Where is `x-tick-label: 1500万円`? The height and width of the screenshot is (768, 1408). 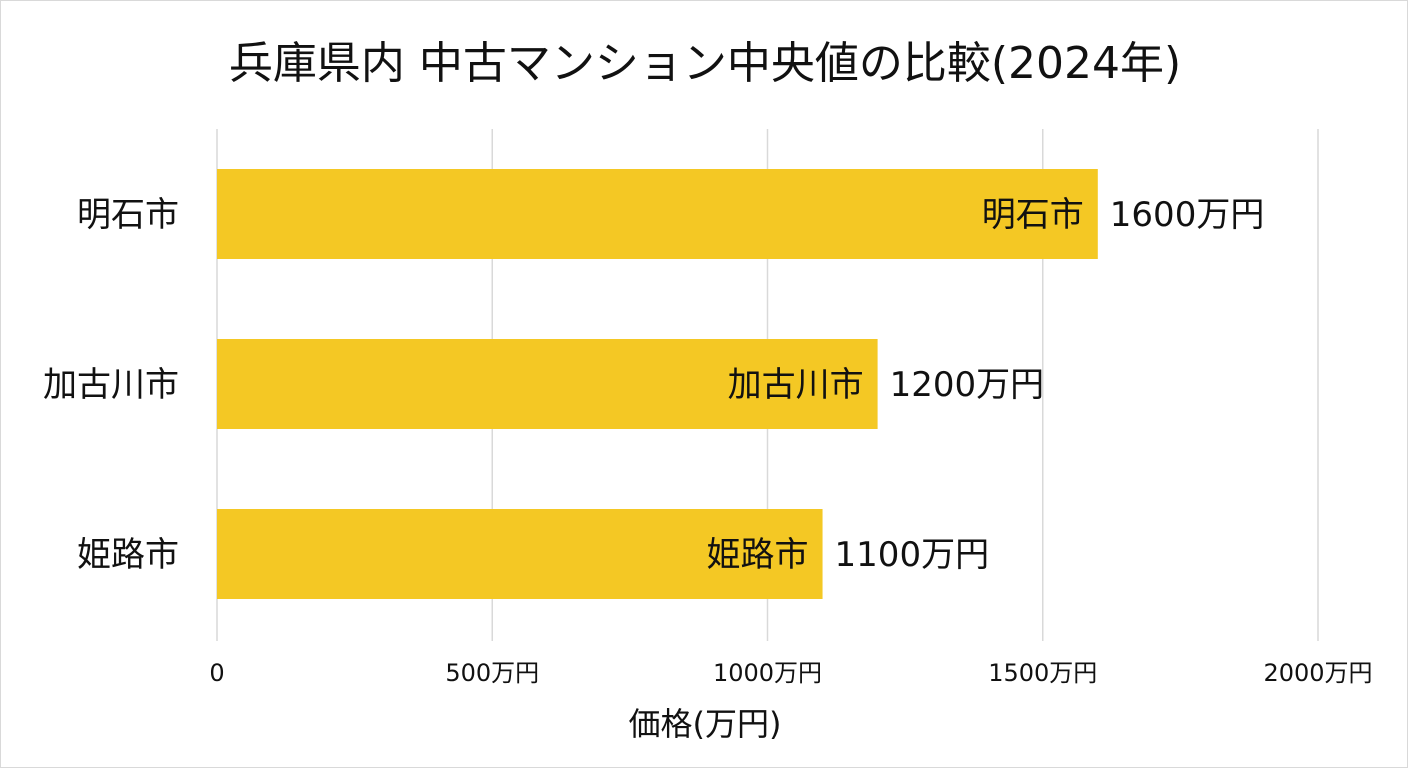 x-tick-label: 1500万円 is located at coordinates (1042, 673).